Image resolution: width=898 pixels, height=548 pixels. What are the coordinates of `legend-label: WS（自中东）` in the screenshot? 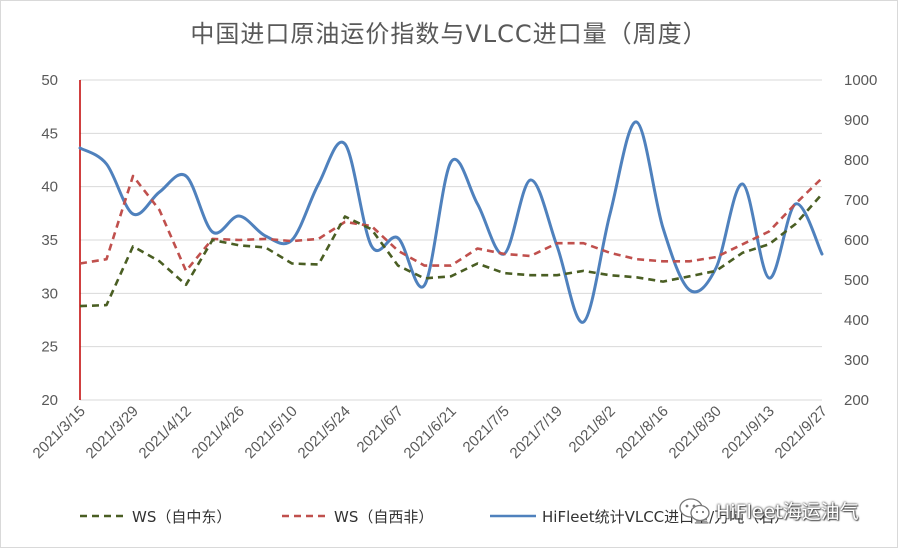 It's located at (181, 517).